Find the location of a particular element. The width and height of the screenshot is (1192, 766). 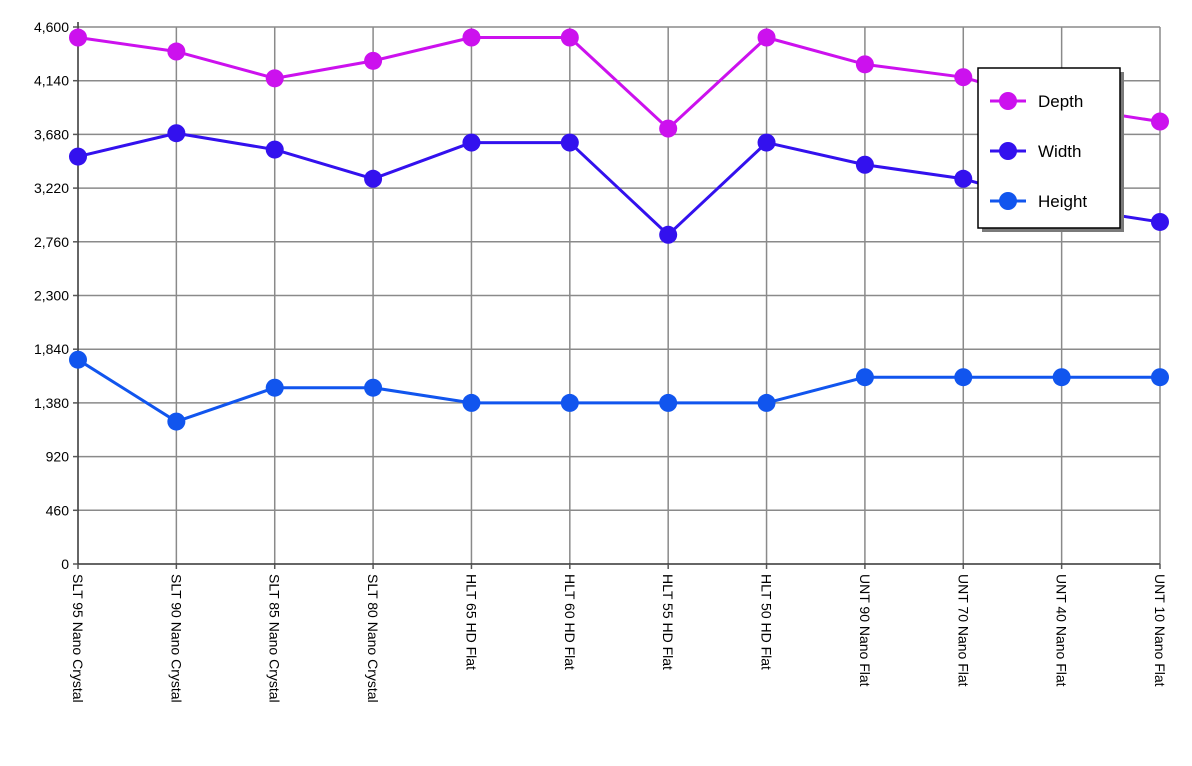

legend: Depth Width Height is located at coordinates (1050, 149).